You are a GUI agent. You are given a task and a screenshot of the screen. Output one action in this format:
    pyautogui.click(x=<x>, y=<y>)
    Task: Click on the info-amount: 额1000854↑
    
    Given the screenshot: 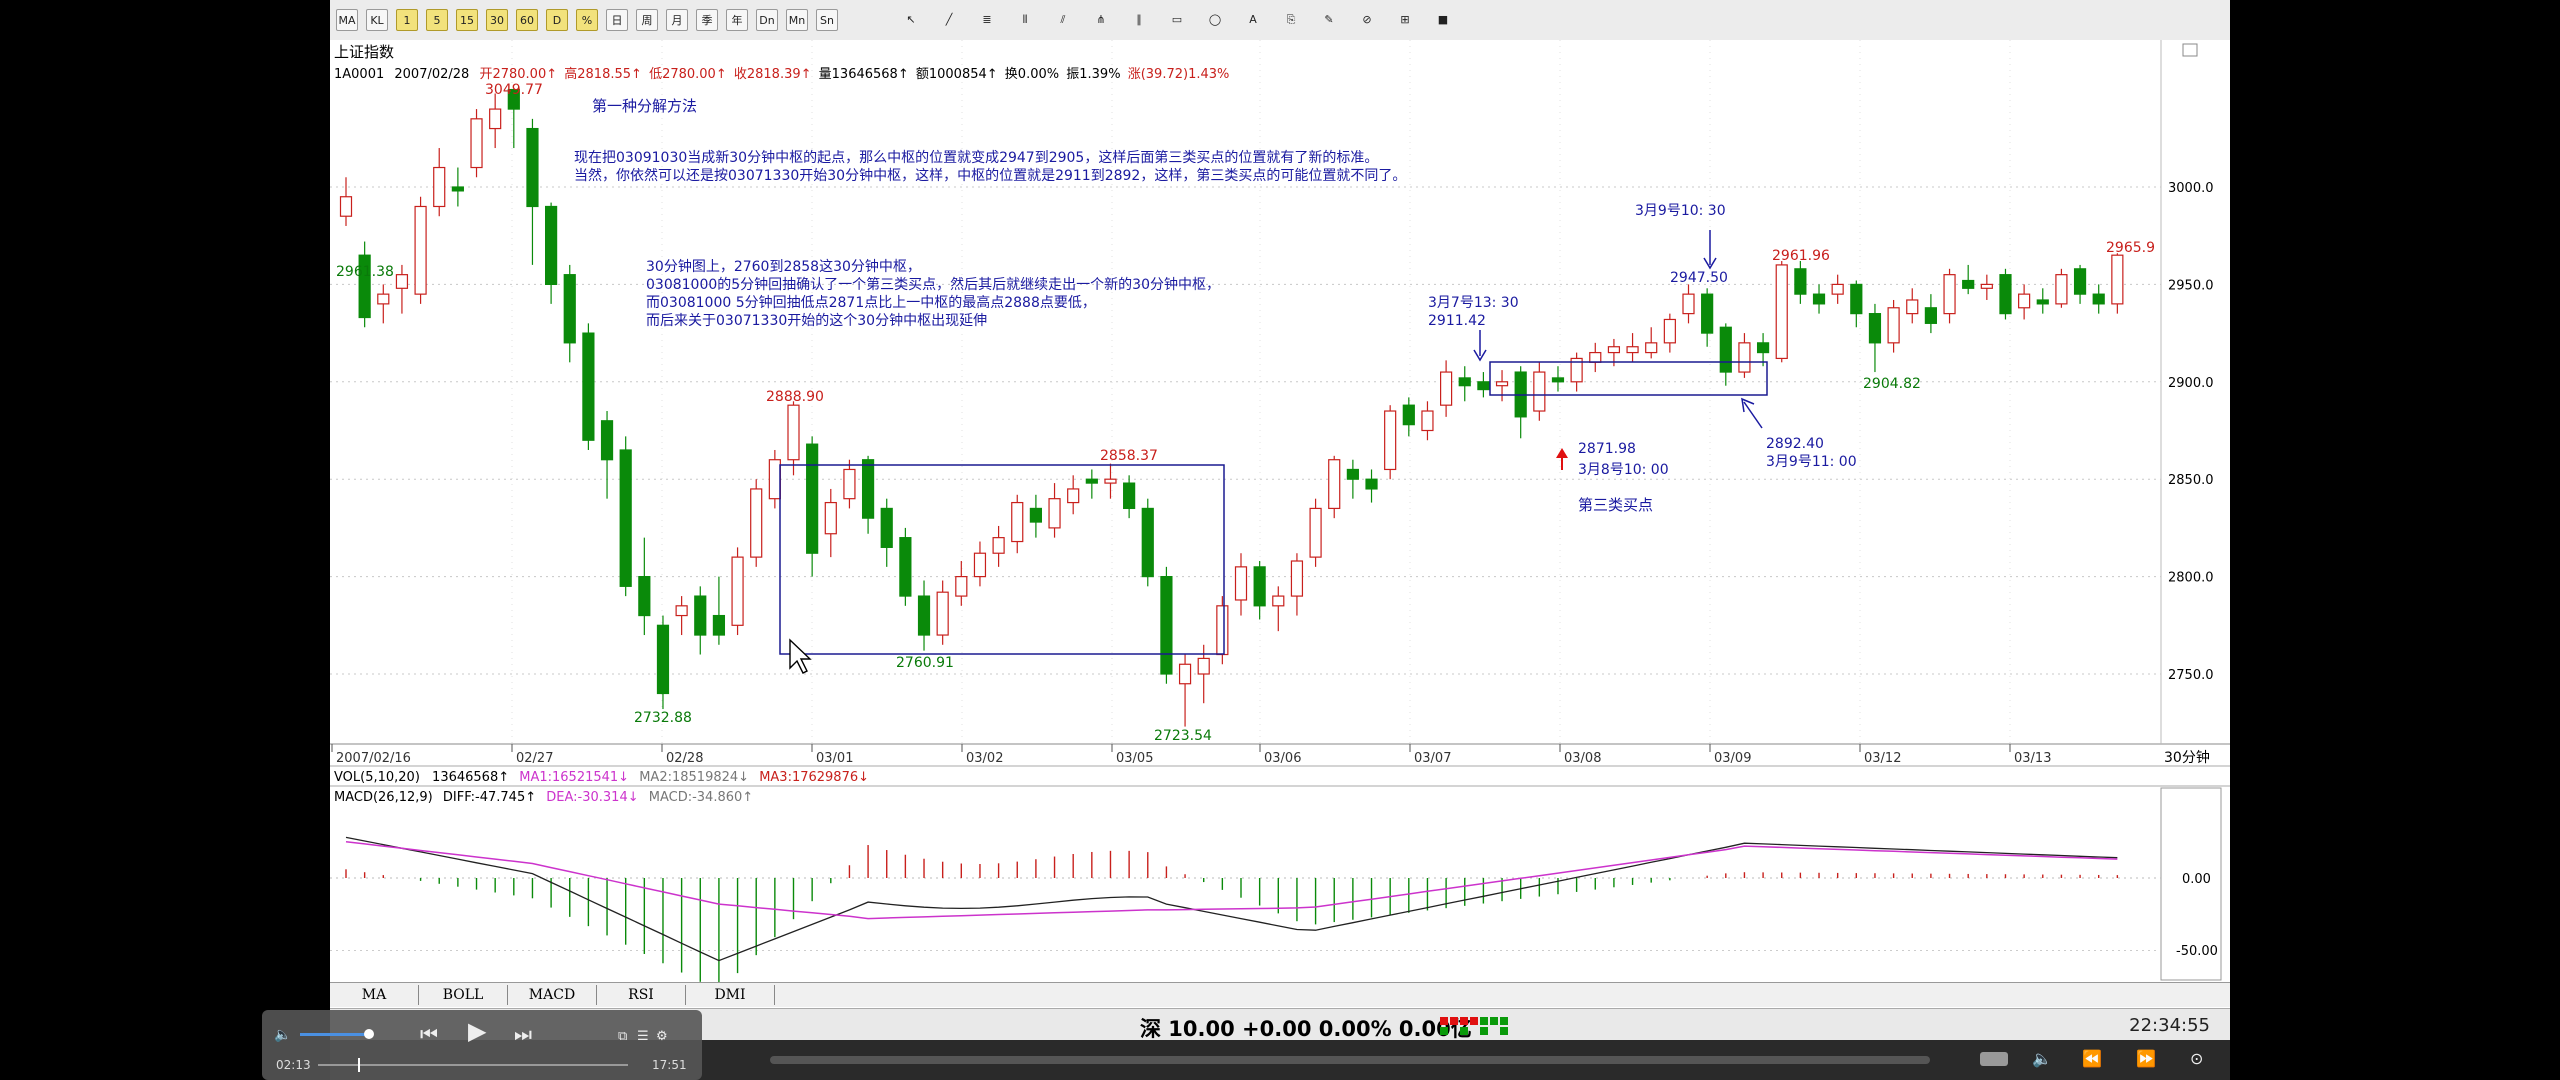 What is the action you would take?
    pyautogui.click(x=957, y=74)
    